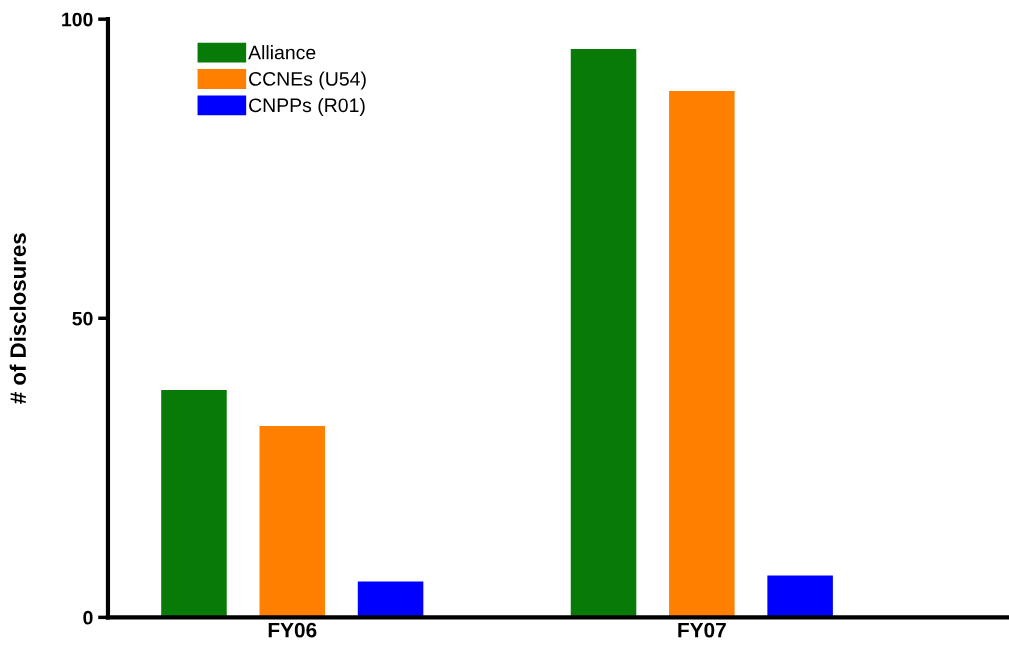 The image size is (1009, 661). Describe the element at coordinates (17, 318) in the screenshot. I see `y-axis-title: # of Disclosures` at that location.